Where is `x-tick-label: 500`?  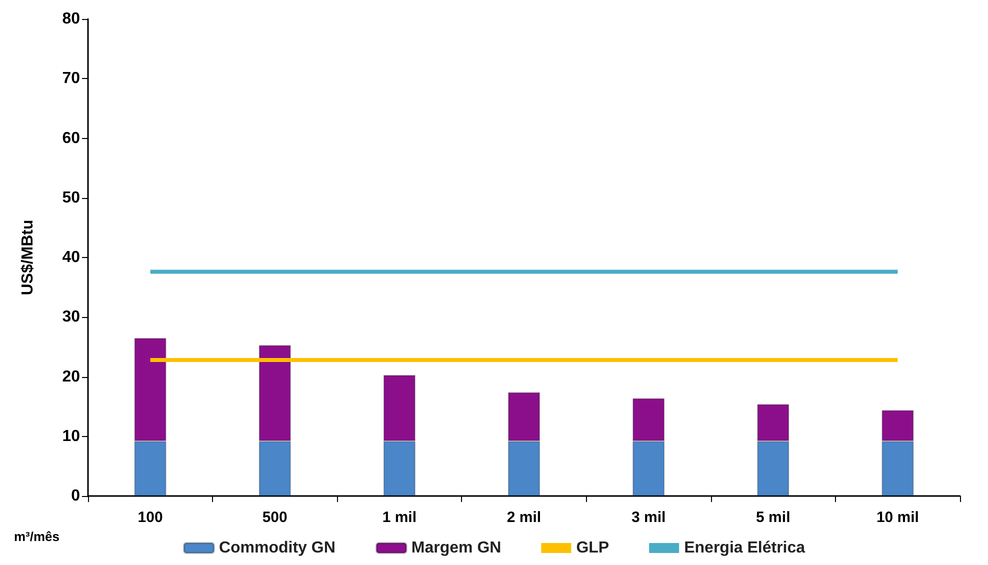 x-tick-label: 500 is located at coordinates (275, 517).